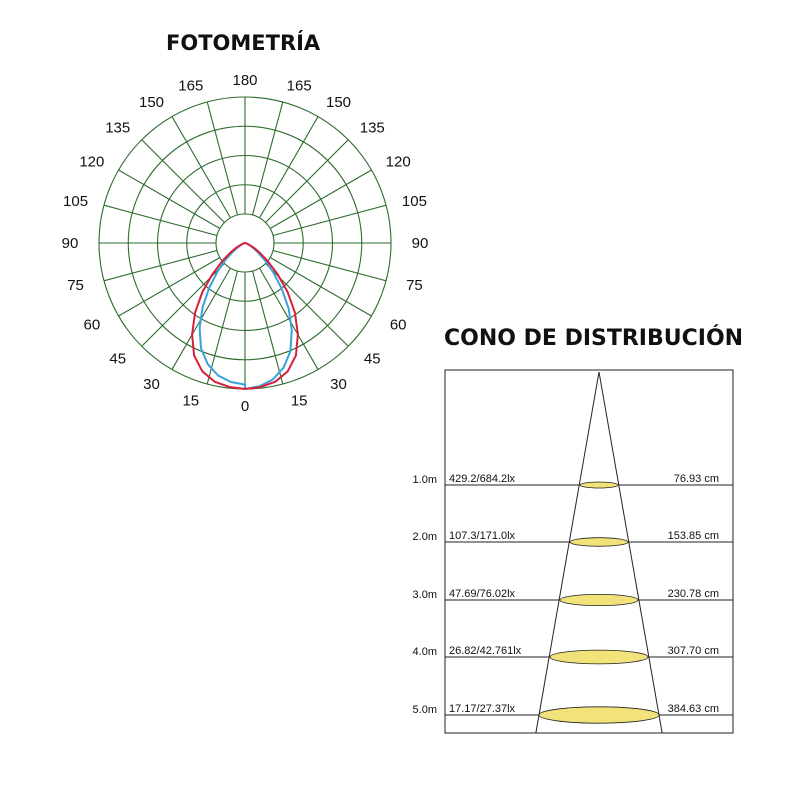 The height and width of the screenshot is (800, 800). What do you see at coordinates (425, 480) in the screenshot?
I see `cone-distance-label: 1.0m` at bounding box center [425, 480].